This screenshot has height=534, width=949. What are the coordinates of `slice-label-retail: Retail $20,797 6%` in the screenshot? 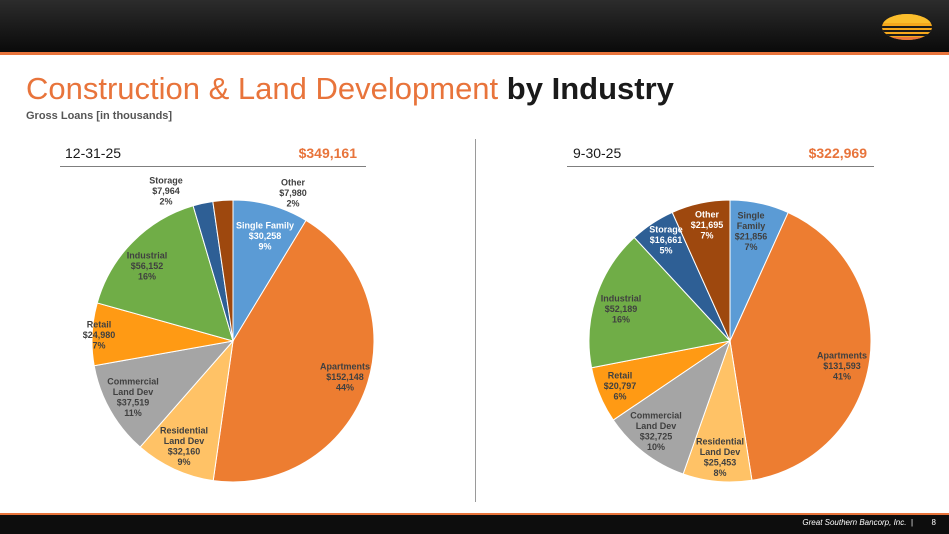 It's located at (620, 386).